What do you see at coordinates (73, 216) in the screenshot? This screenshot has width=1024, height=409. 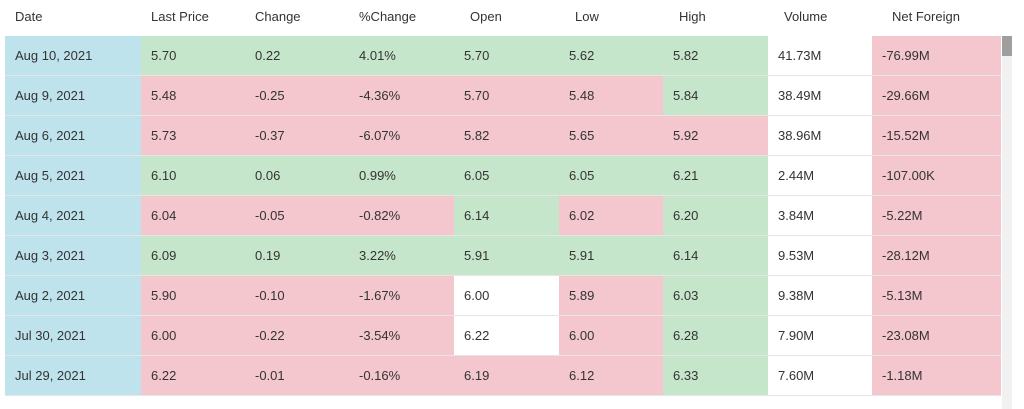 I see `cell-date: Aug 4, 2021` at bounding box center [73, 216].